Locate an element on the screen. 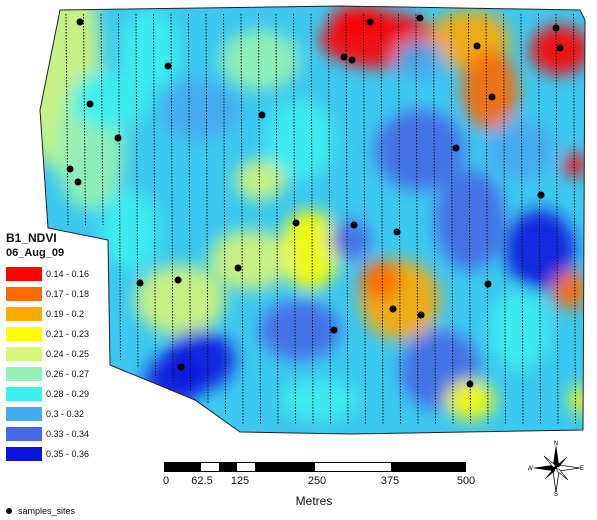  north-arrow-icon: N S E W is located at coordinates (556, 468).